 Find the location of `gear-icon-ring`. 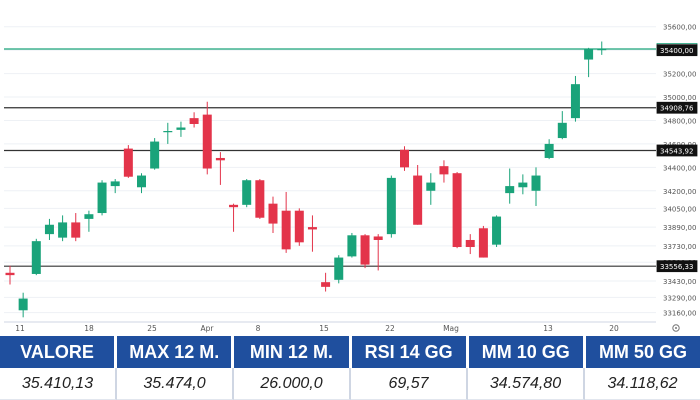

gear-icon-ring is located at coordinates (676, 328).